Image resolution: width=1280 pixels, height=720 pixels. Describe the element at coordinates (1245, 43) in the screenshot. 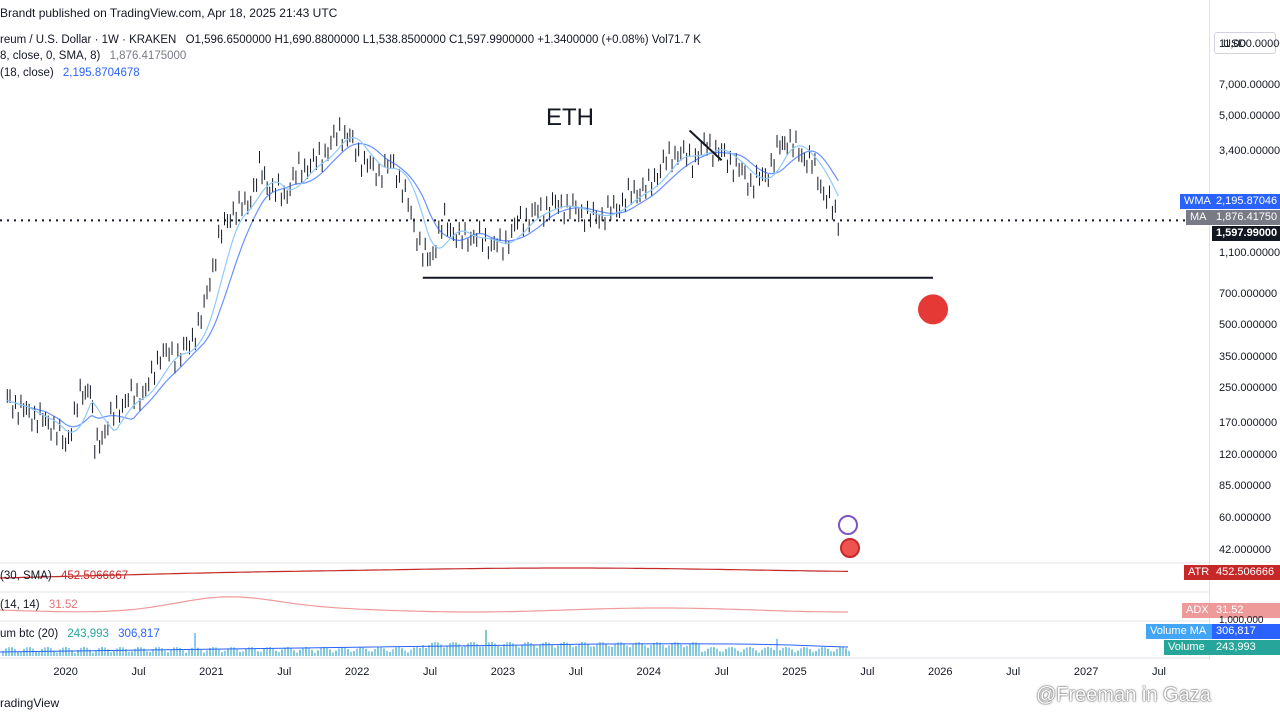

I see `currency-button: USD` at that location.